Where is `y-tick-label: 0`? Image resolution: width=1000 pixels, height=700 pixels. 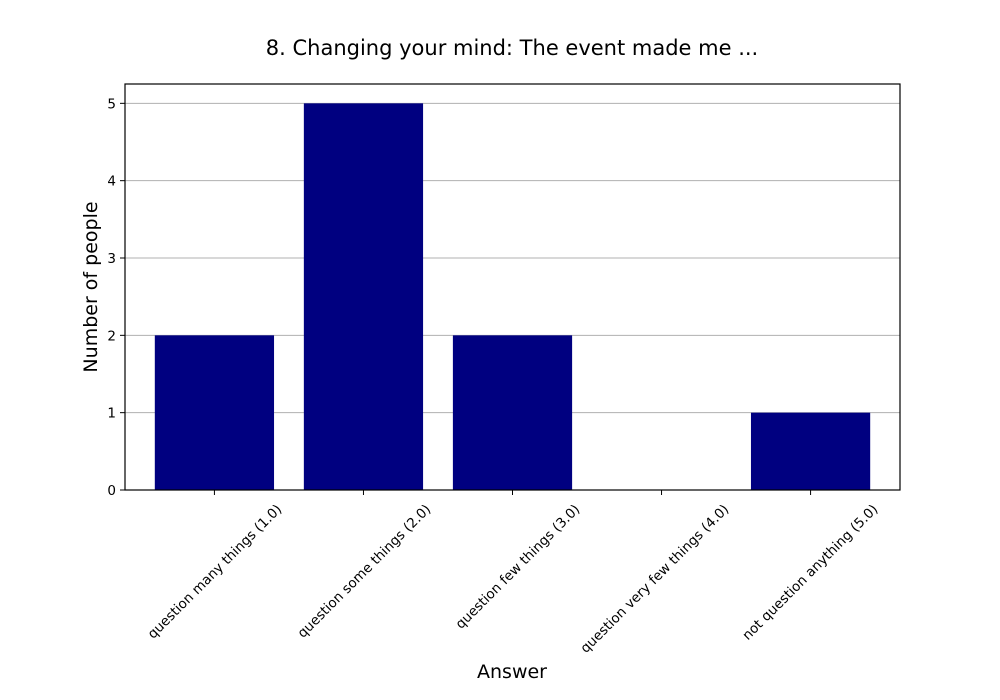
y-tick-label: 0 is located at coordinates (111, 491).